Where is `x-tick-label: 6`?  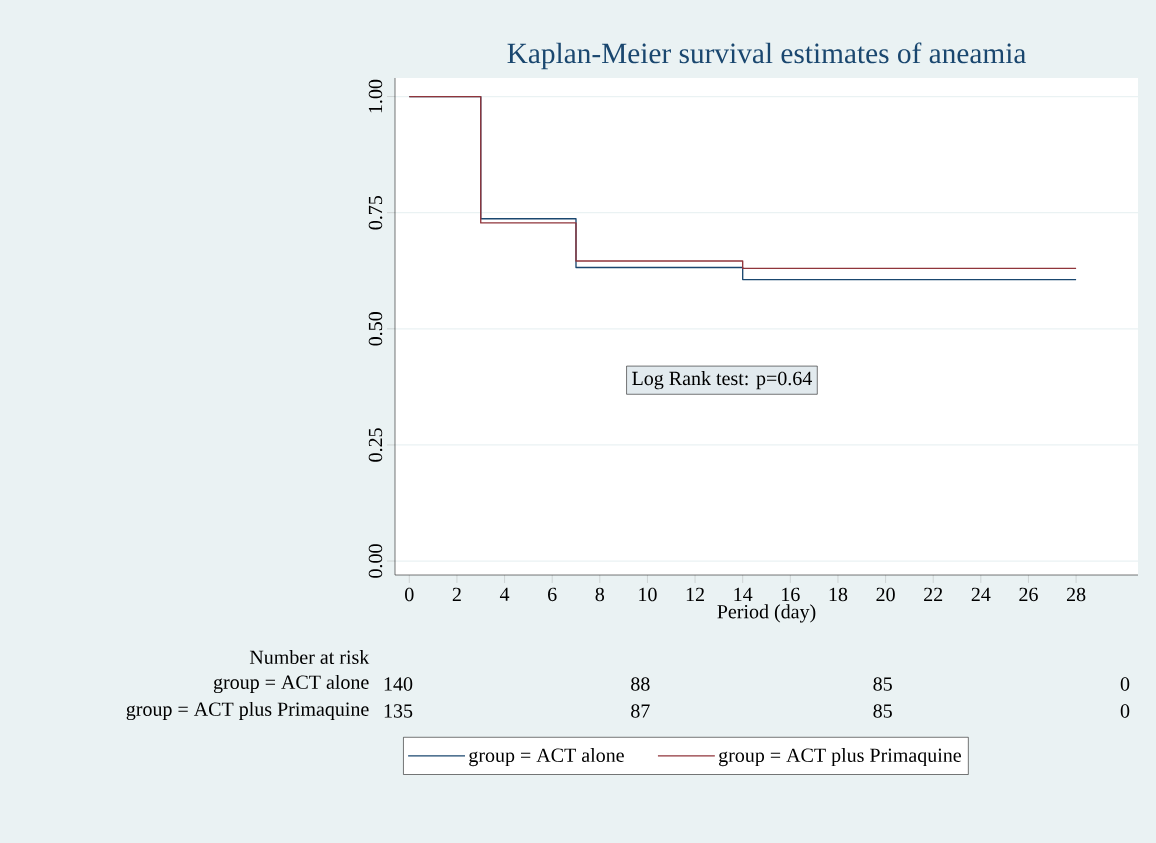 x-tick-label: 6 is located at coordinates (552, 594).